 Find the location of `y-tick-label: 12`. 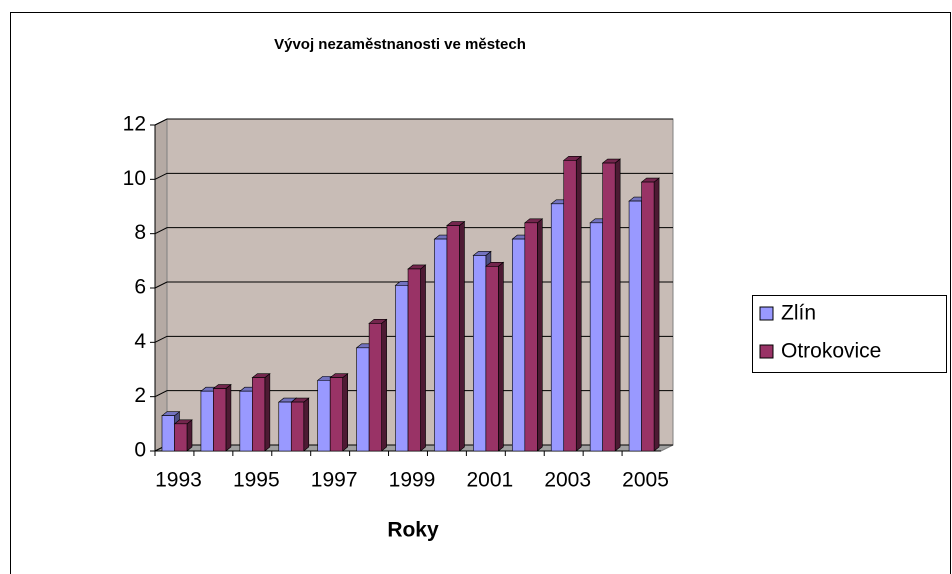

y-tick-label: 12 is located at coordinates (134, 124).